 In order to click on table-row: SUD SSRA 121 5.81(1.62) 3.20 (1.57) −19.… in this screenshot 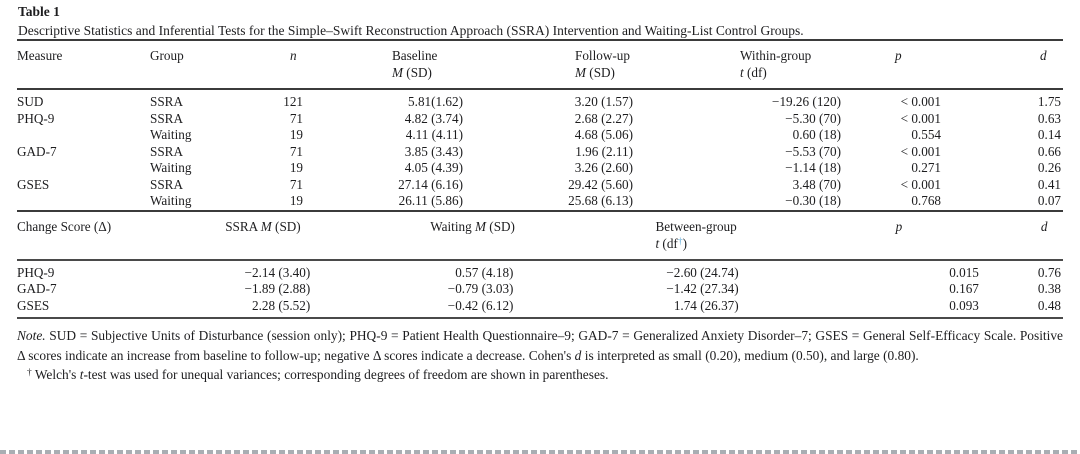, I will do `click(540, 100)`.